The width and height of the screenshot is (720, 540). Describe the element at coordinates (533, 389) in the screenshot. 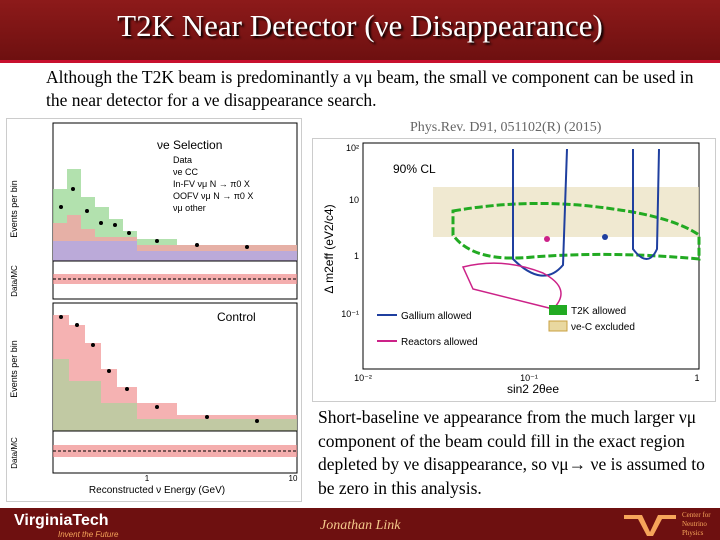

I see `mixing-axis-label: sin2 2θee` at that location.